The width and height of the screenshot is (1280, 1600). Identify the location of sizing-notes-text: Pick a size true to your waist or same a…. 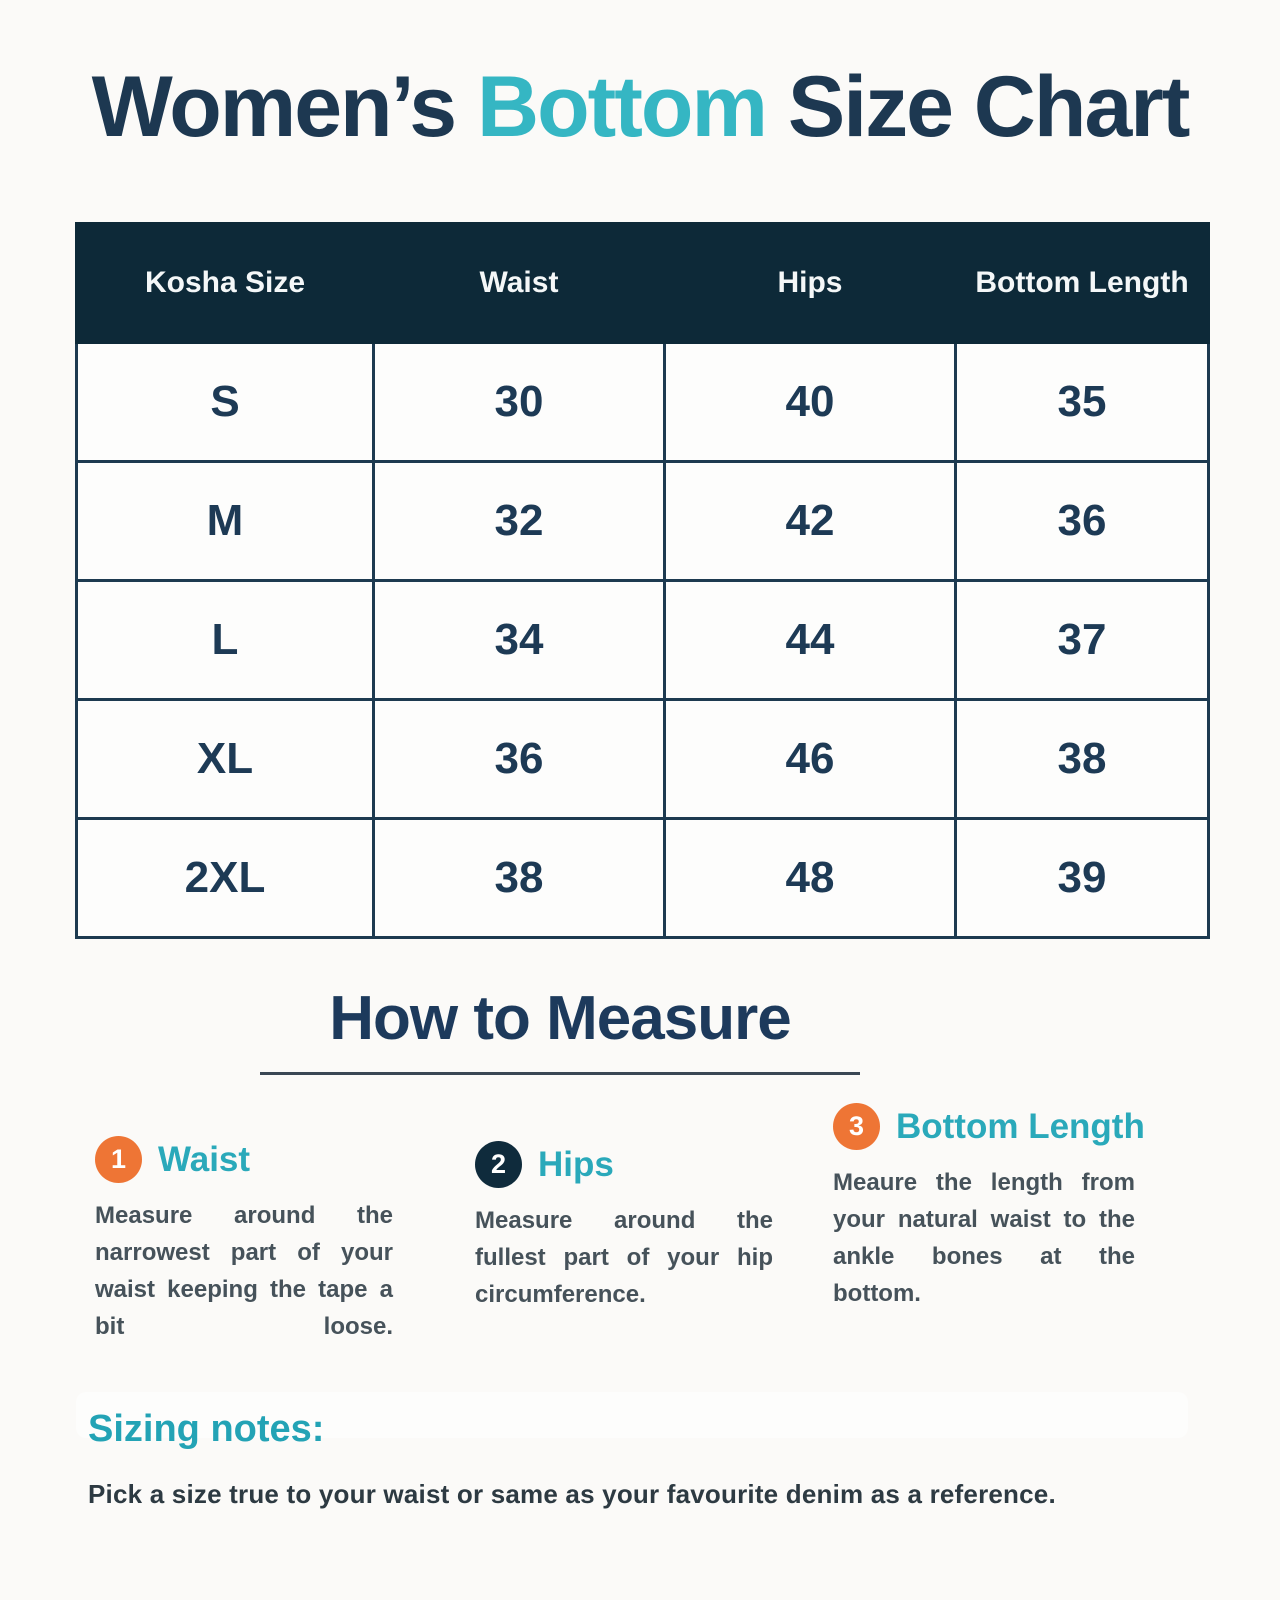
(572, 1494).